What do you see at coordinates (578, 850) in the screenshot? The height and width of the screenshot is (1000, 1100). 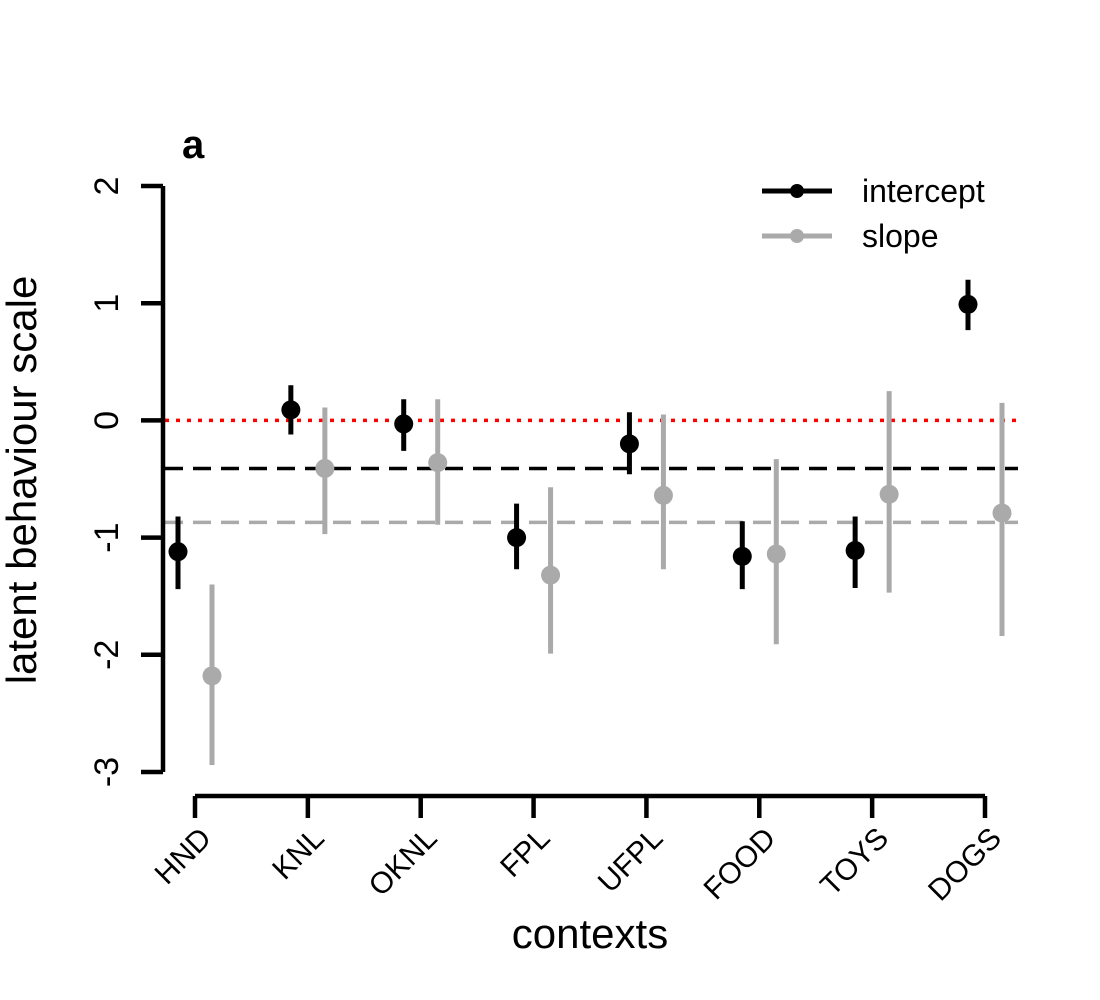 I see `x-axis: HND KNL OKNL FPL UFPL FOOD TOYS DOGS` at bounding box center [578, 850].